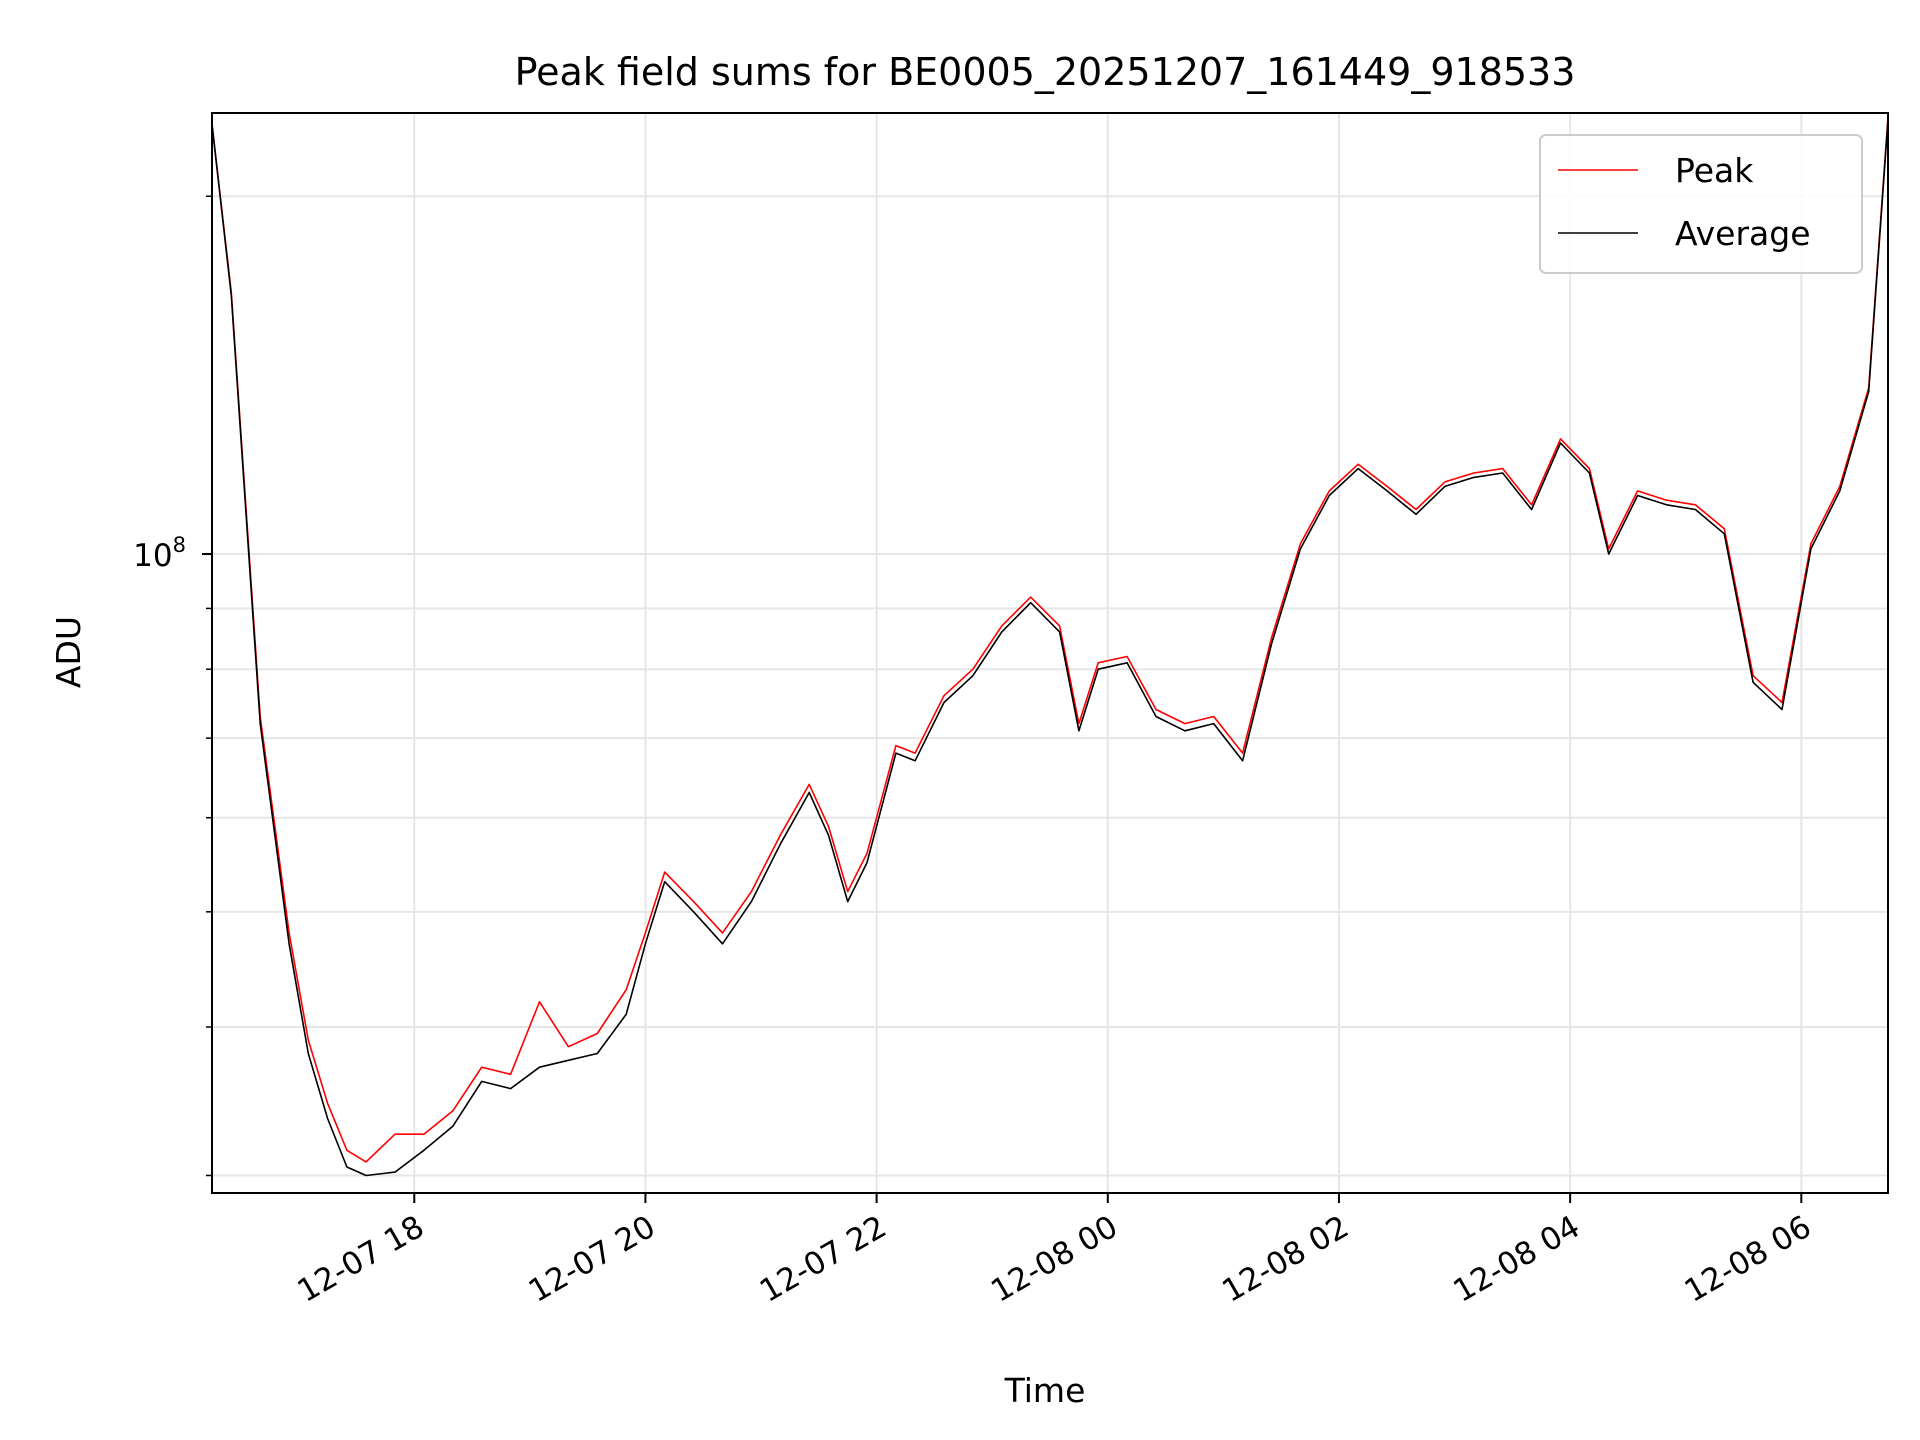  Describe the element at coordinates (1045, 1390) in the screenshot. I see `x-axis-label: Time` at that location.